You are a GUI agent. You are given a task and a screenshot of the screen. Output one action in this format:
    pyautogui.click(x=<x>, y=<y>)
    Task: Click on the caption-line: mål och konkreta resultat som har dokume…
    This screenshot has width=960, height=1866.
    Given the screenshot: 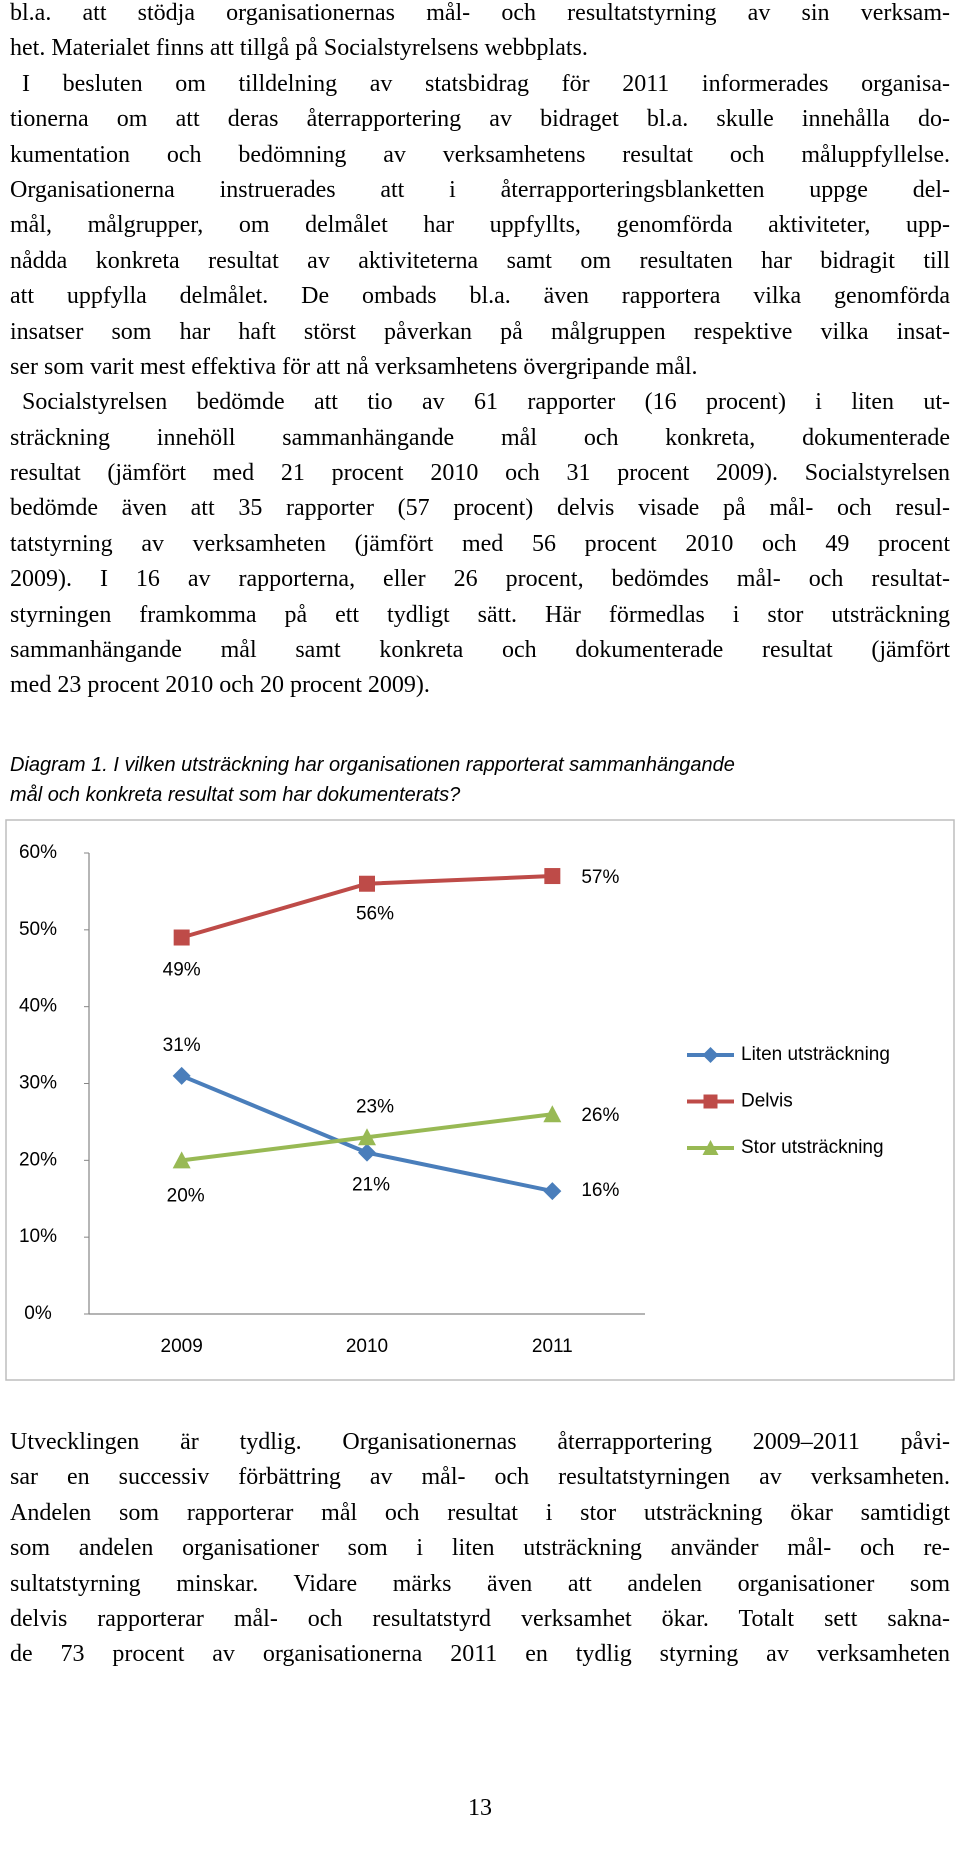 What is the action you would take?
    pyautogui.click(x=235, y=795)
    